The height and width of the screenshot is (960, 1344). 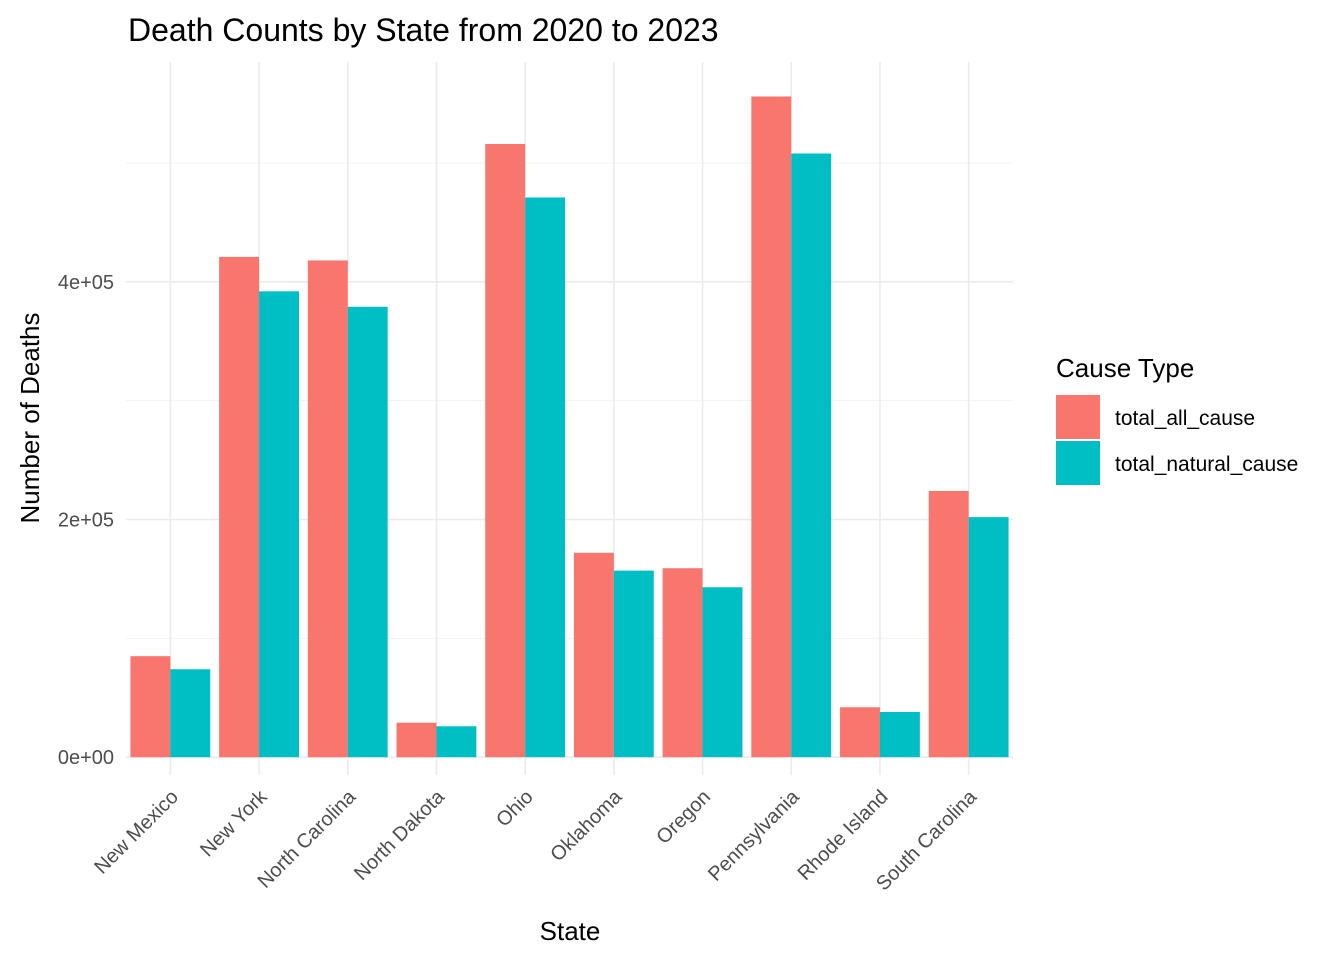 I want to click on x-tick-label: Oregon, so click(x=683, y=817).